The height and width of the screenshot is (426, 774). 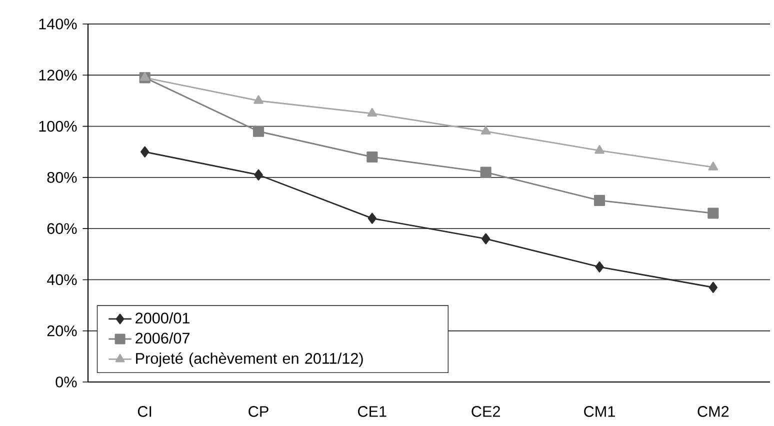 I want to click on y-tick-label: 0%, so click(x=66, y=382).